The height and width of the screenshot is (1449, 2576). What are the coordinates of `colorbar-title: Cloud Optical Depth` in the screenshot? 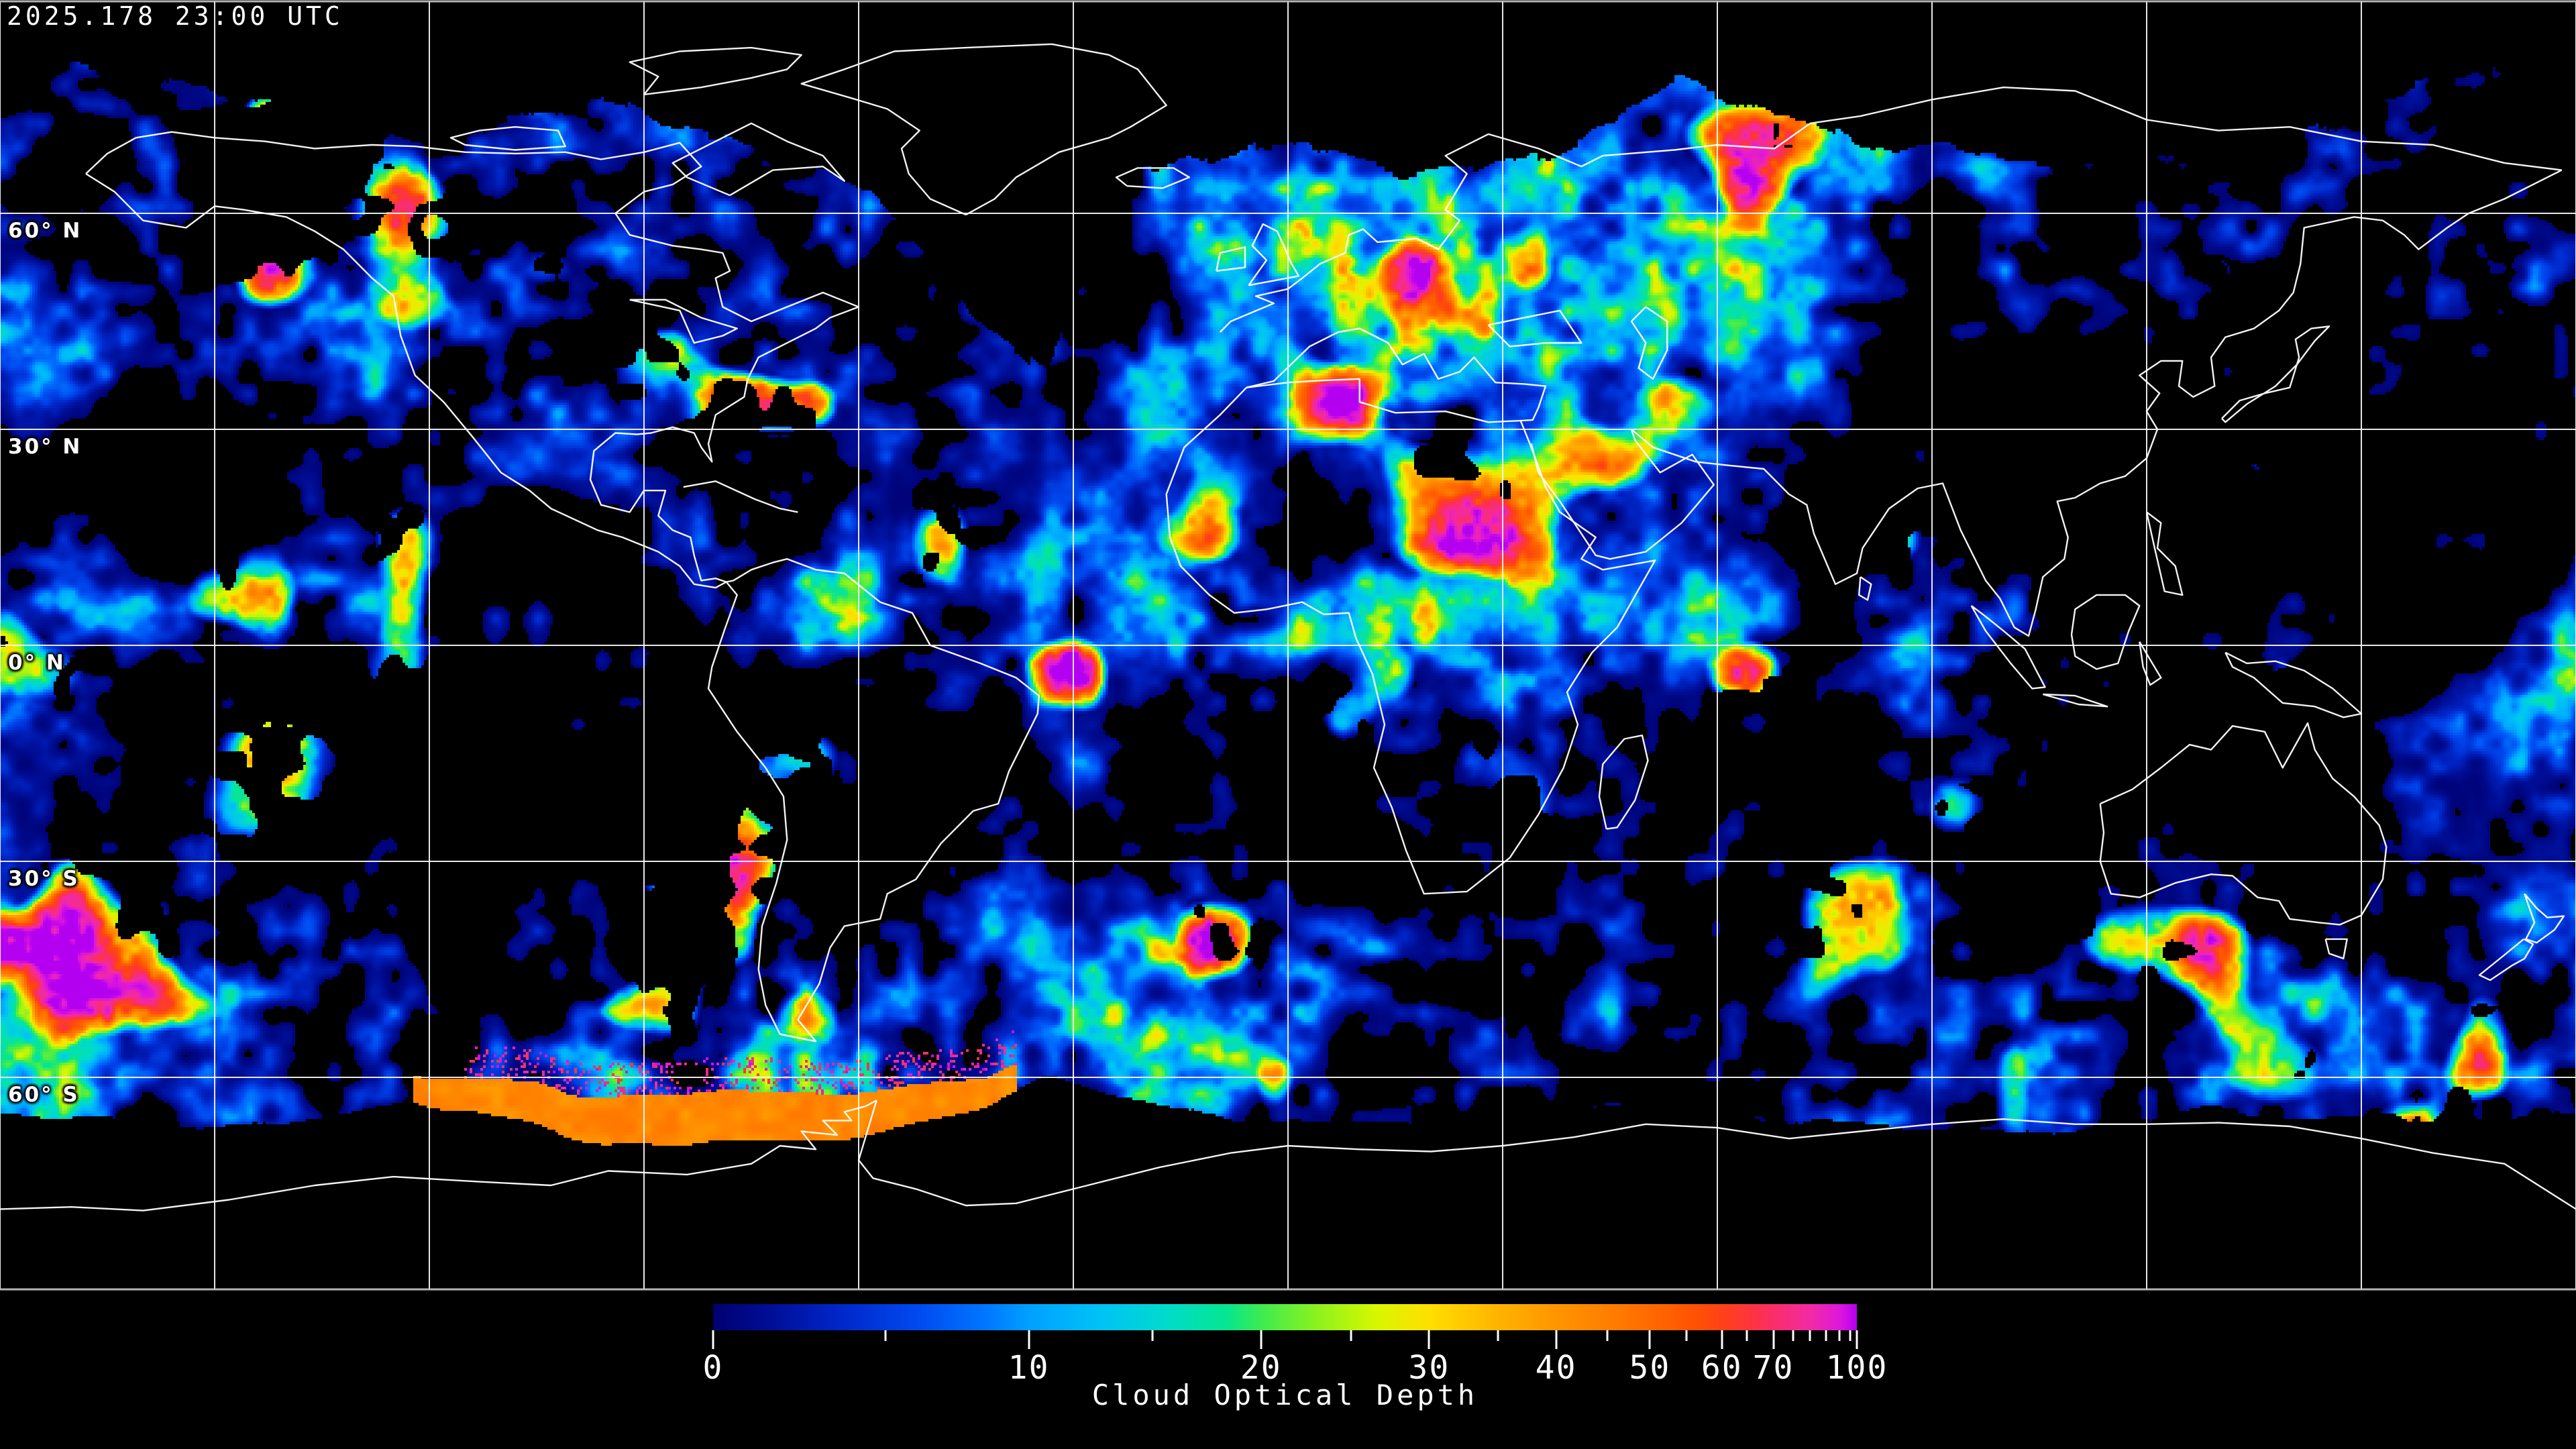 It's located at (1285, 1395).